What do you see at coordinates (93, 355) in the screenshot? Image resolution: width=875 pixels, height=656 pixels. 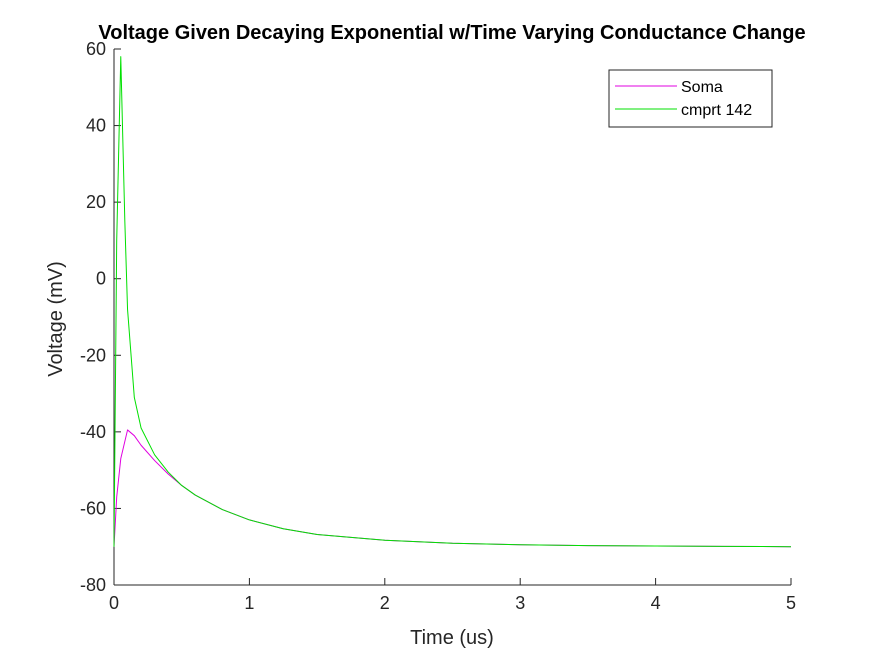 I see `y-tick-label: -20` at bounding box center [93, 355].